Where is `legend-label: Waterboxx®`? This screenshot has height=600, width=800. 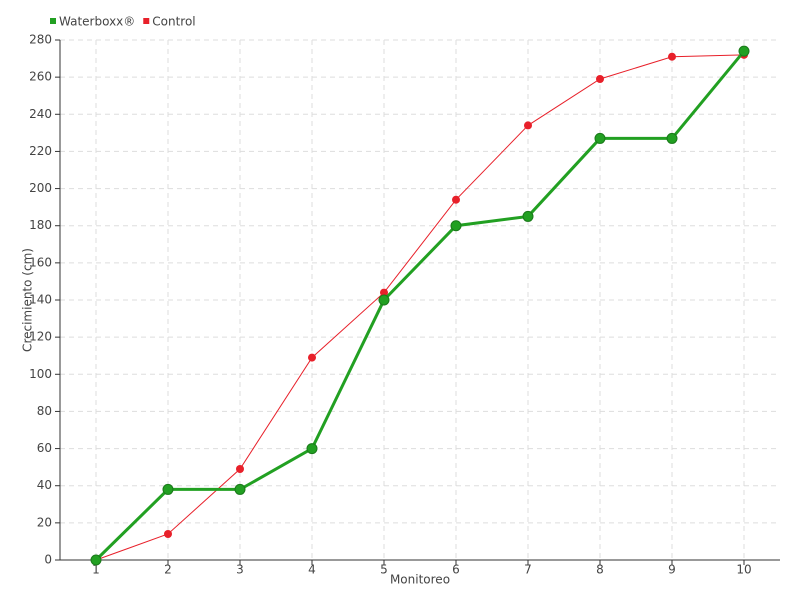
legend-label: Waterboxx® is located at coordinates (97, 22).